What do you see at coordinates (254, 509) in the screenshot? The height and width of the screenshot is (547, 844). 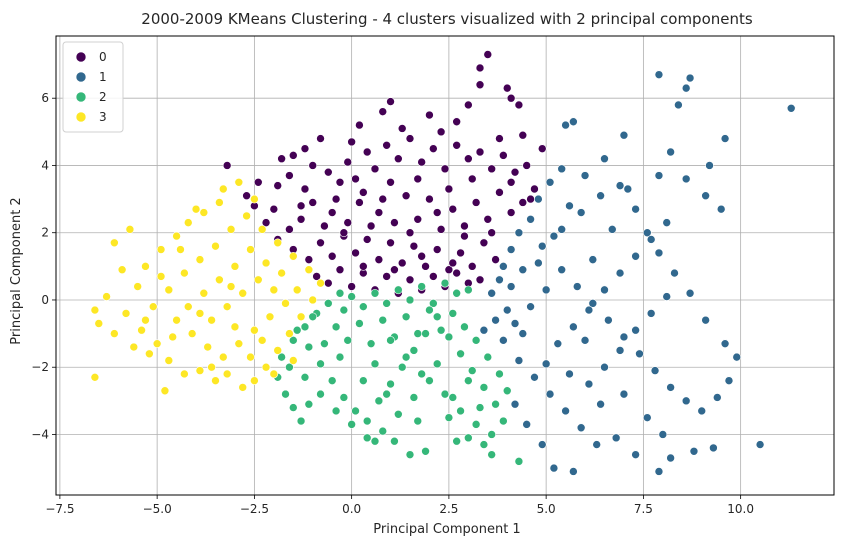 I see `x-tick-label: −2.5` at bounding box center [254, 509].